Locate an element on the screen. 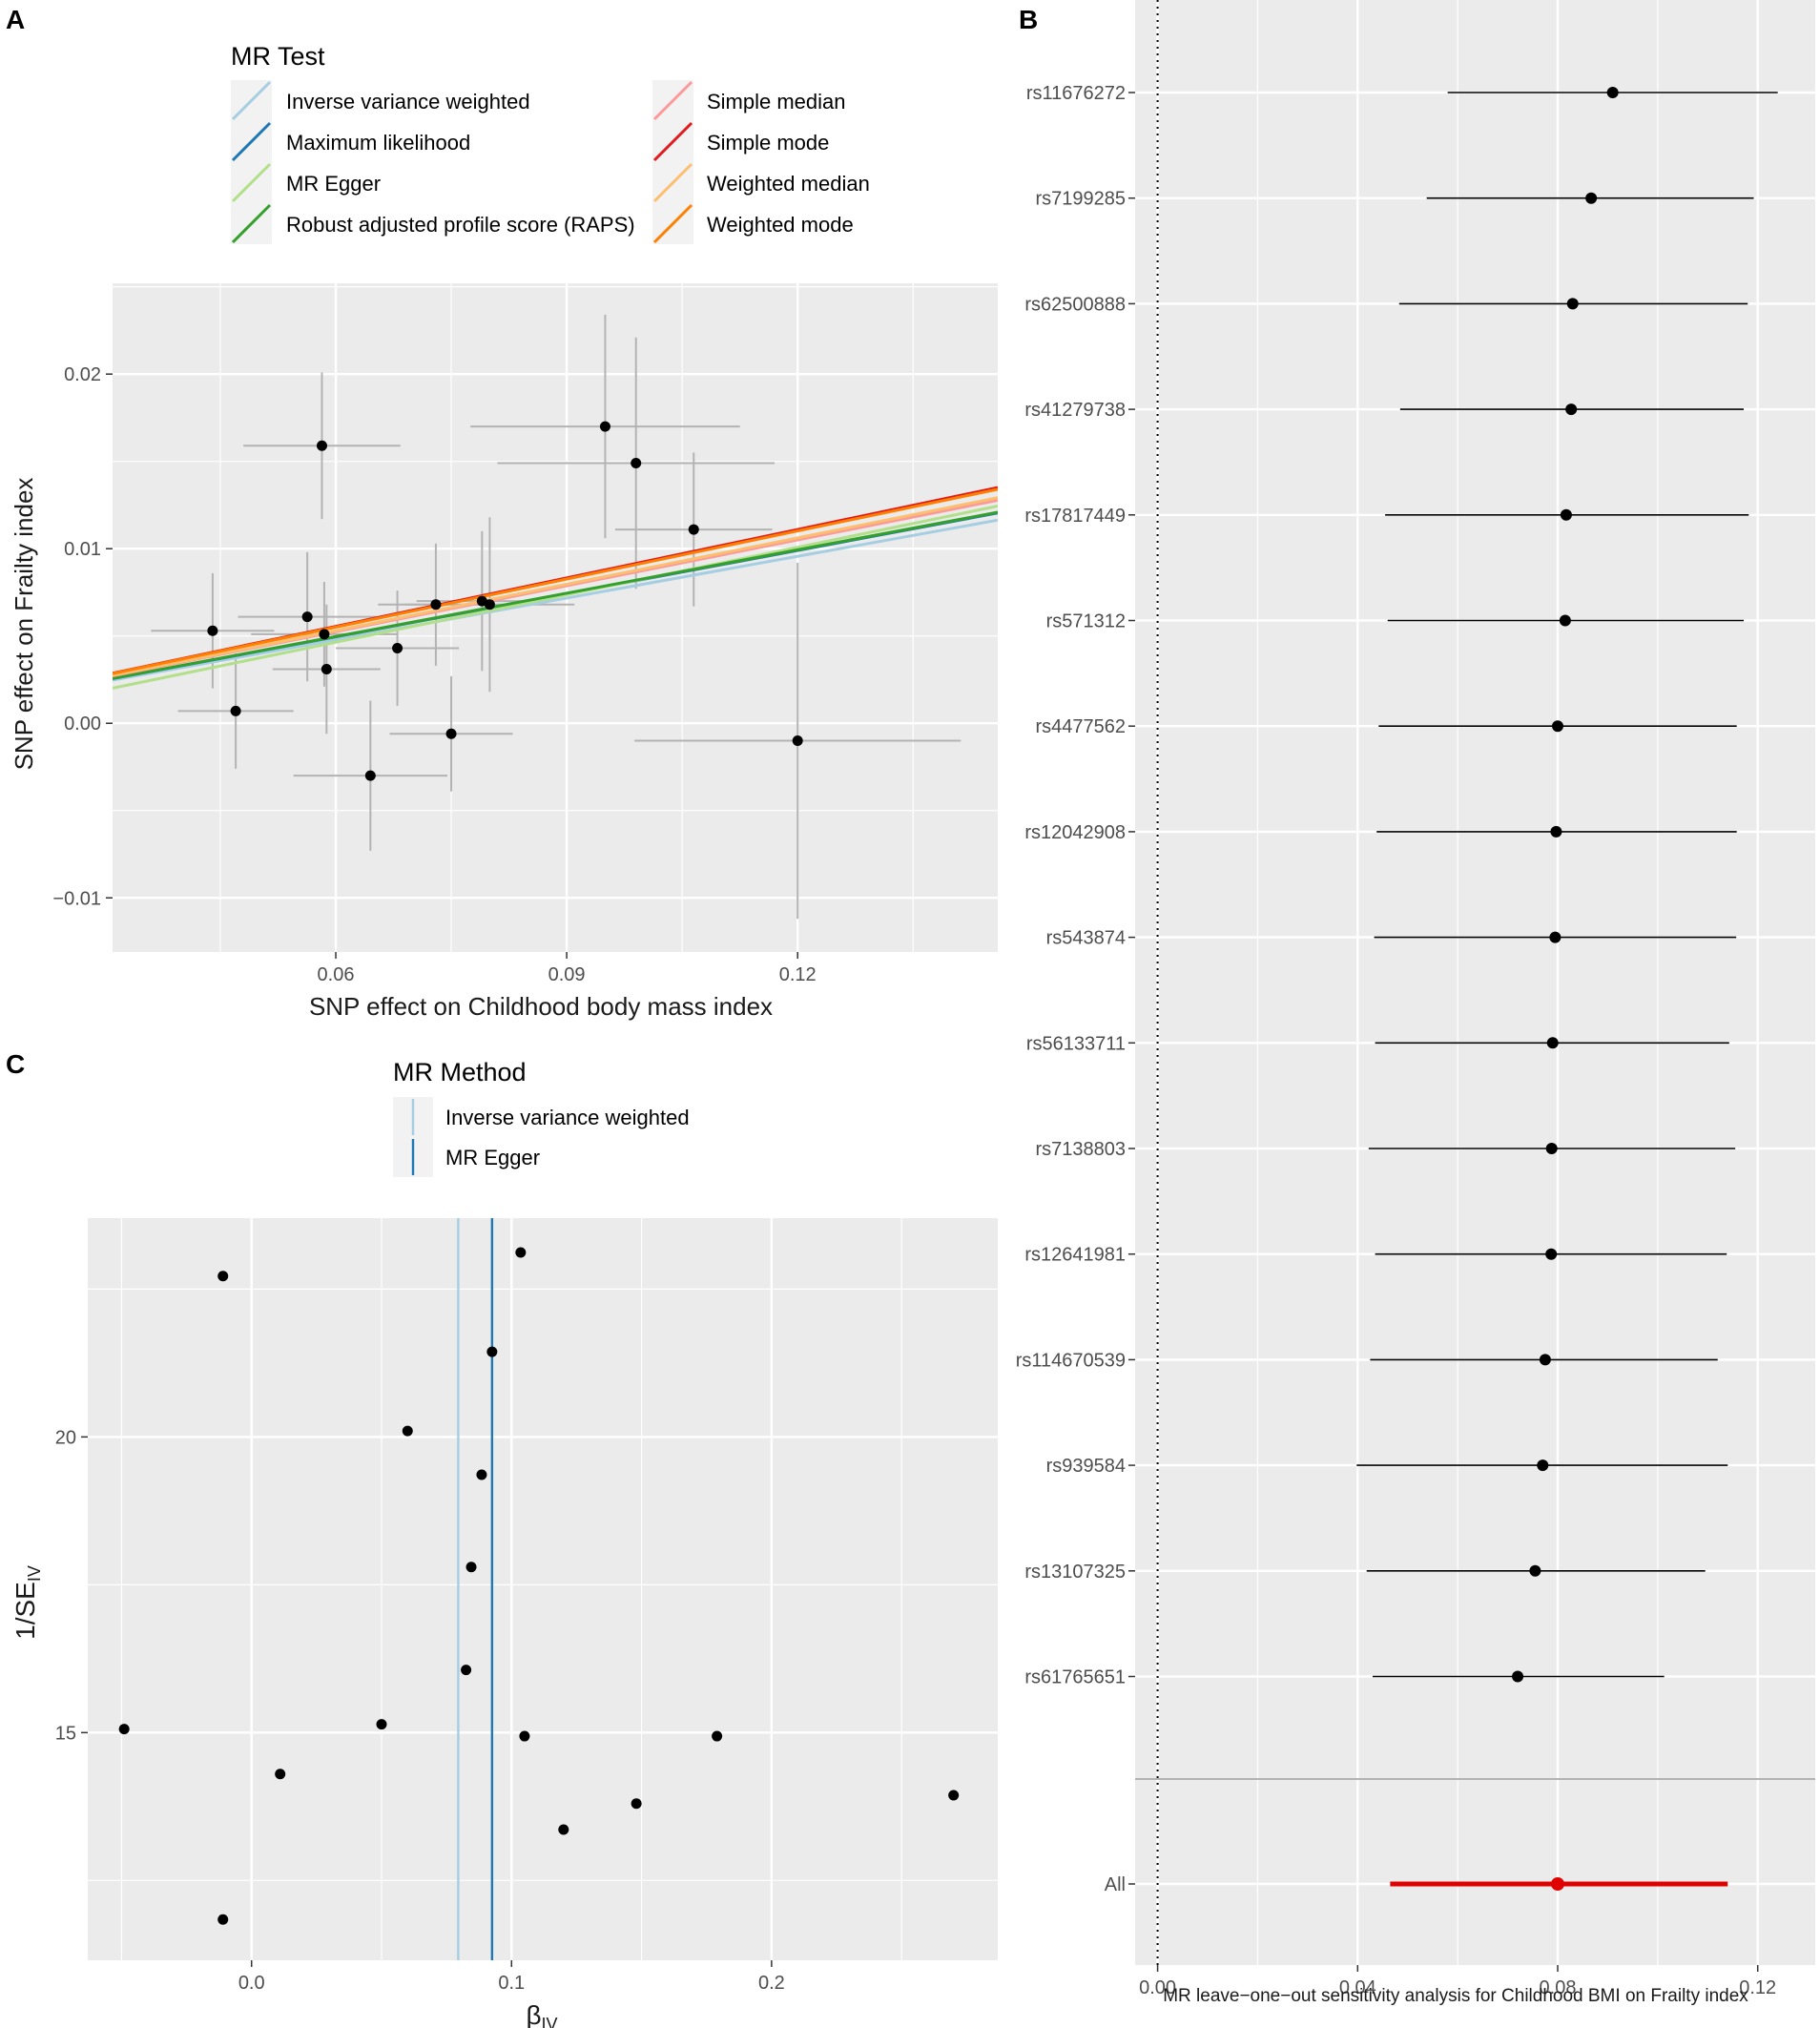 The height and width of the screenshot is (2028, 1820). x-tick-label: 0.06 is located at coordinates (337, 974).